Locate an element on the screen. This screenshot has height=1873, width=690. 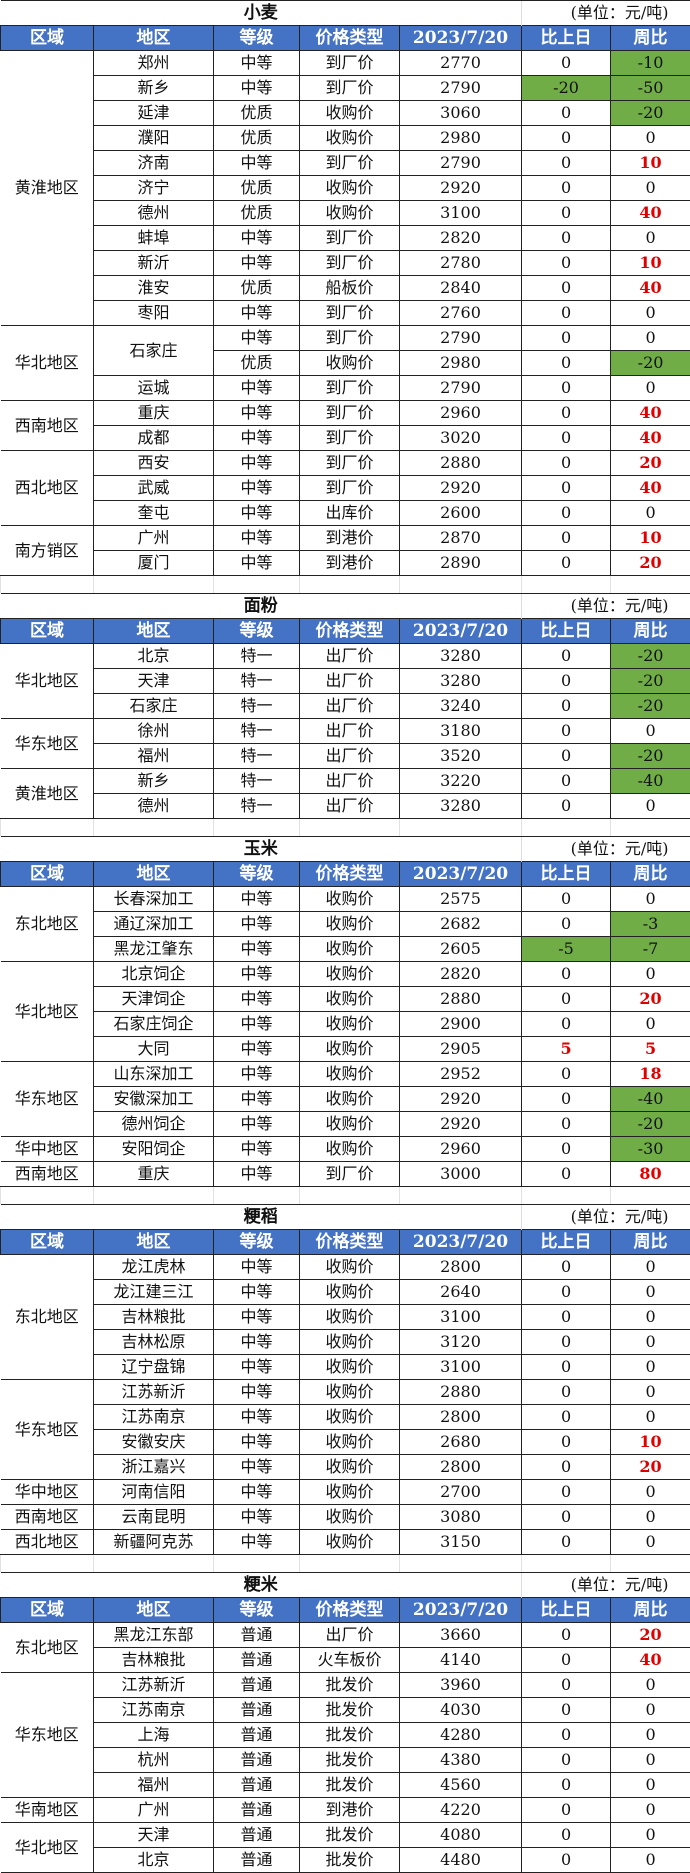
column-header: 周比 is located at coordinates (650, 1610).